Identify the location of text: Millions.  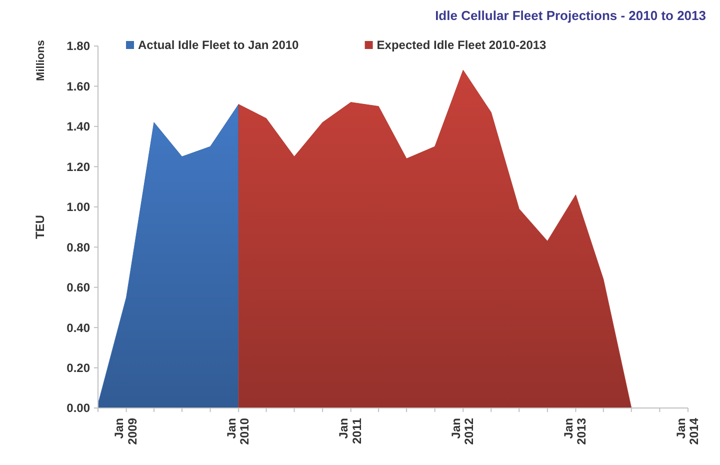
(41, 60).